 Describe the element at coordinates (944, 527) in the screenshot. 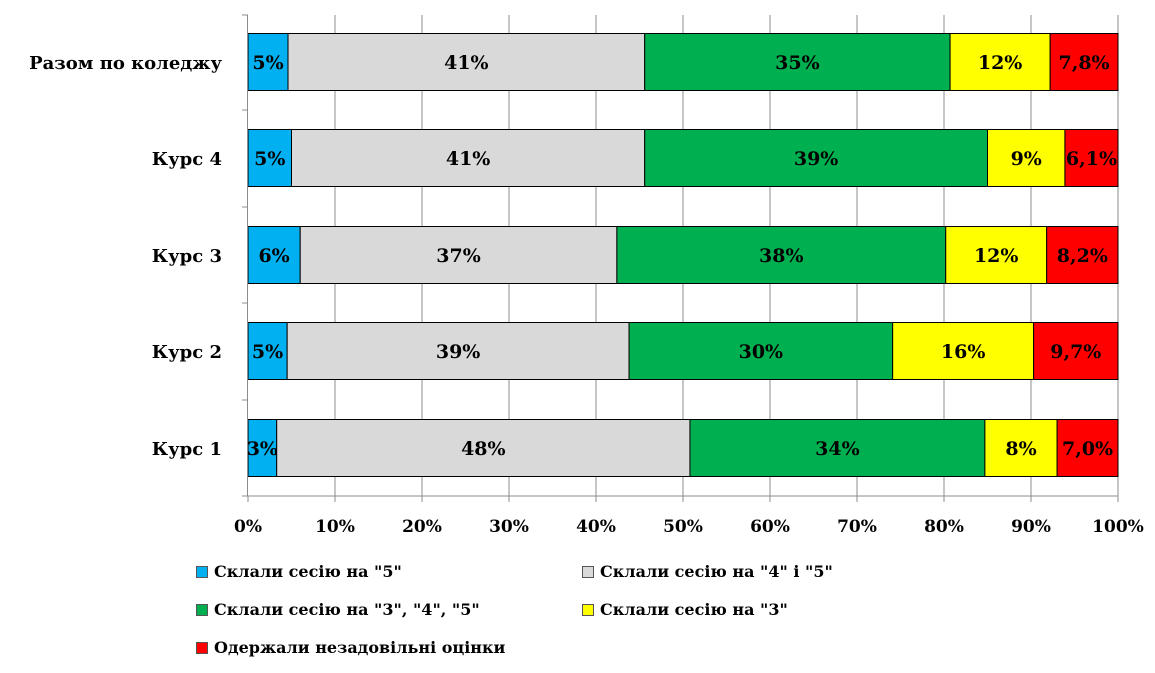

I see `x-tick-label: 80%` at that location.